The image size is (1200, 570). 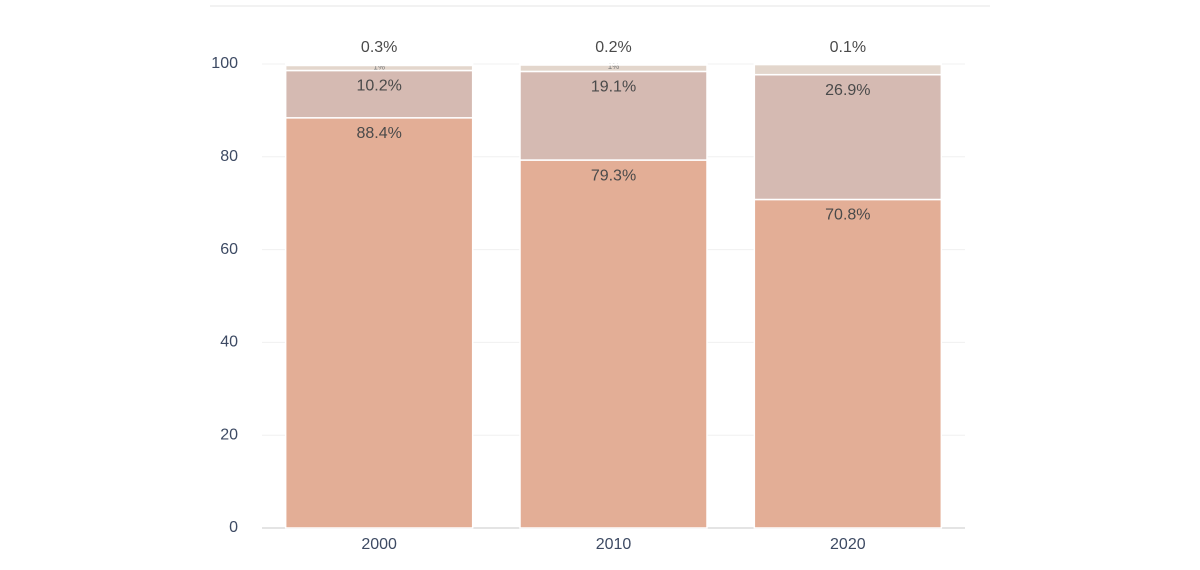 I want to click on value-label: 10.2%, so click(x=378, y=86).